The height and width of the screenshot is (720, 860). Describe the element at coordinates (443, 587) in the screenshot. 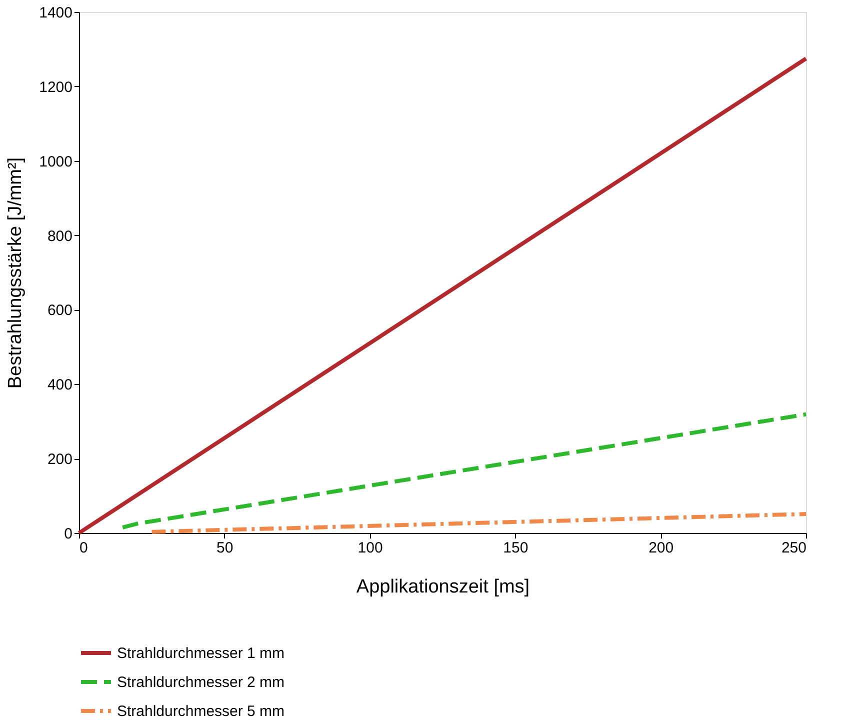

I see `x-axis-title: Applikationszeit [ms]` at that location.